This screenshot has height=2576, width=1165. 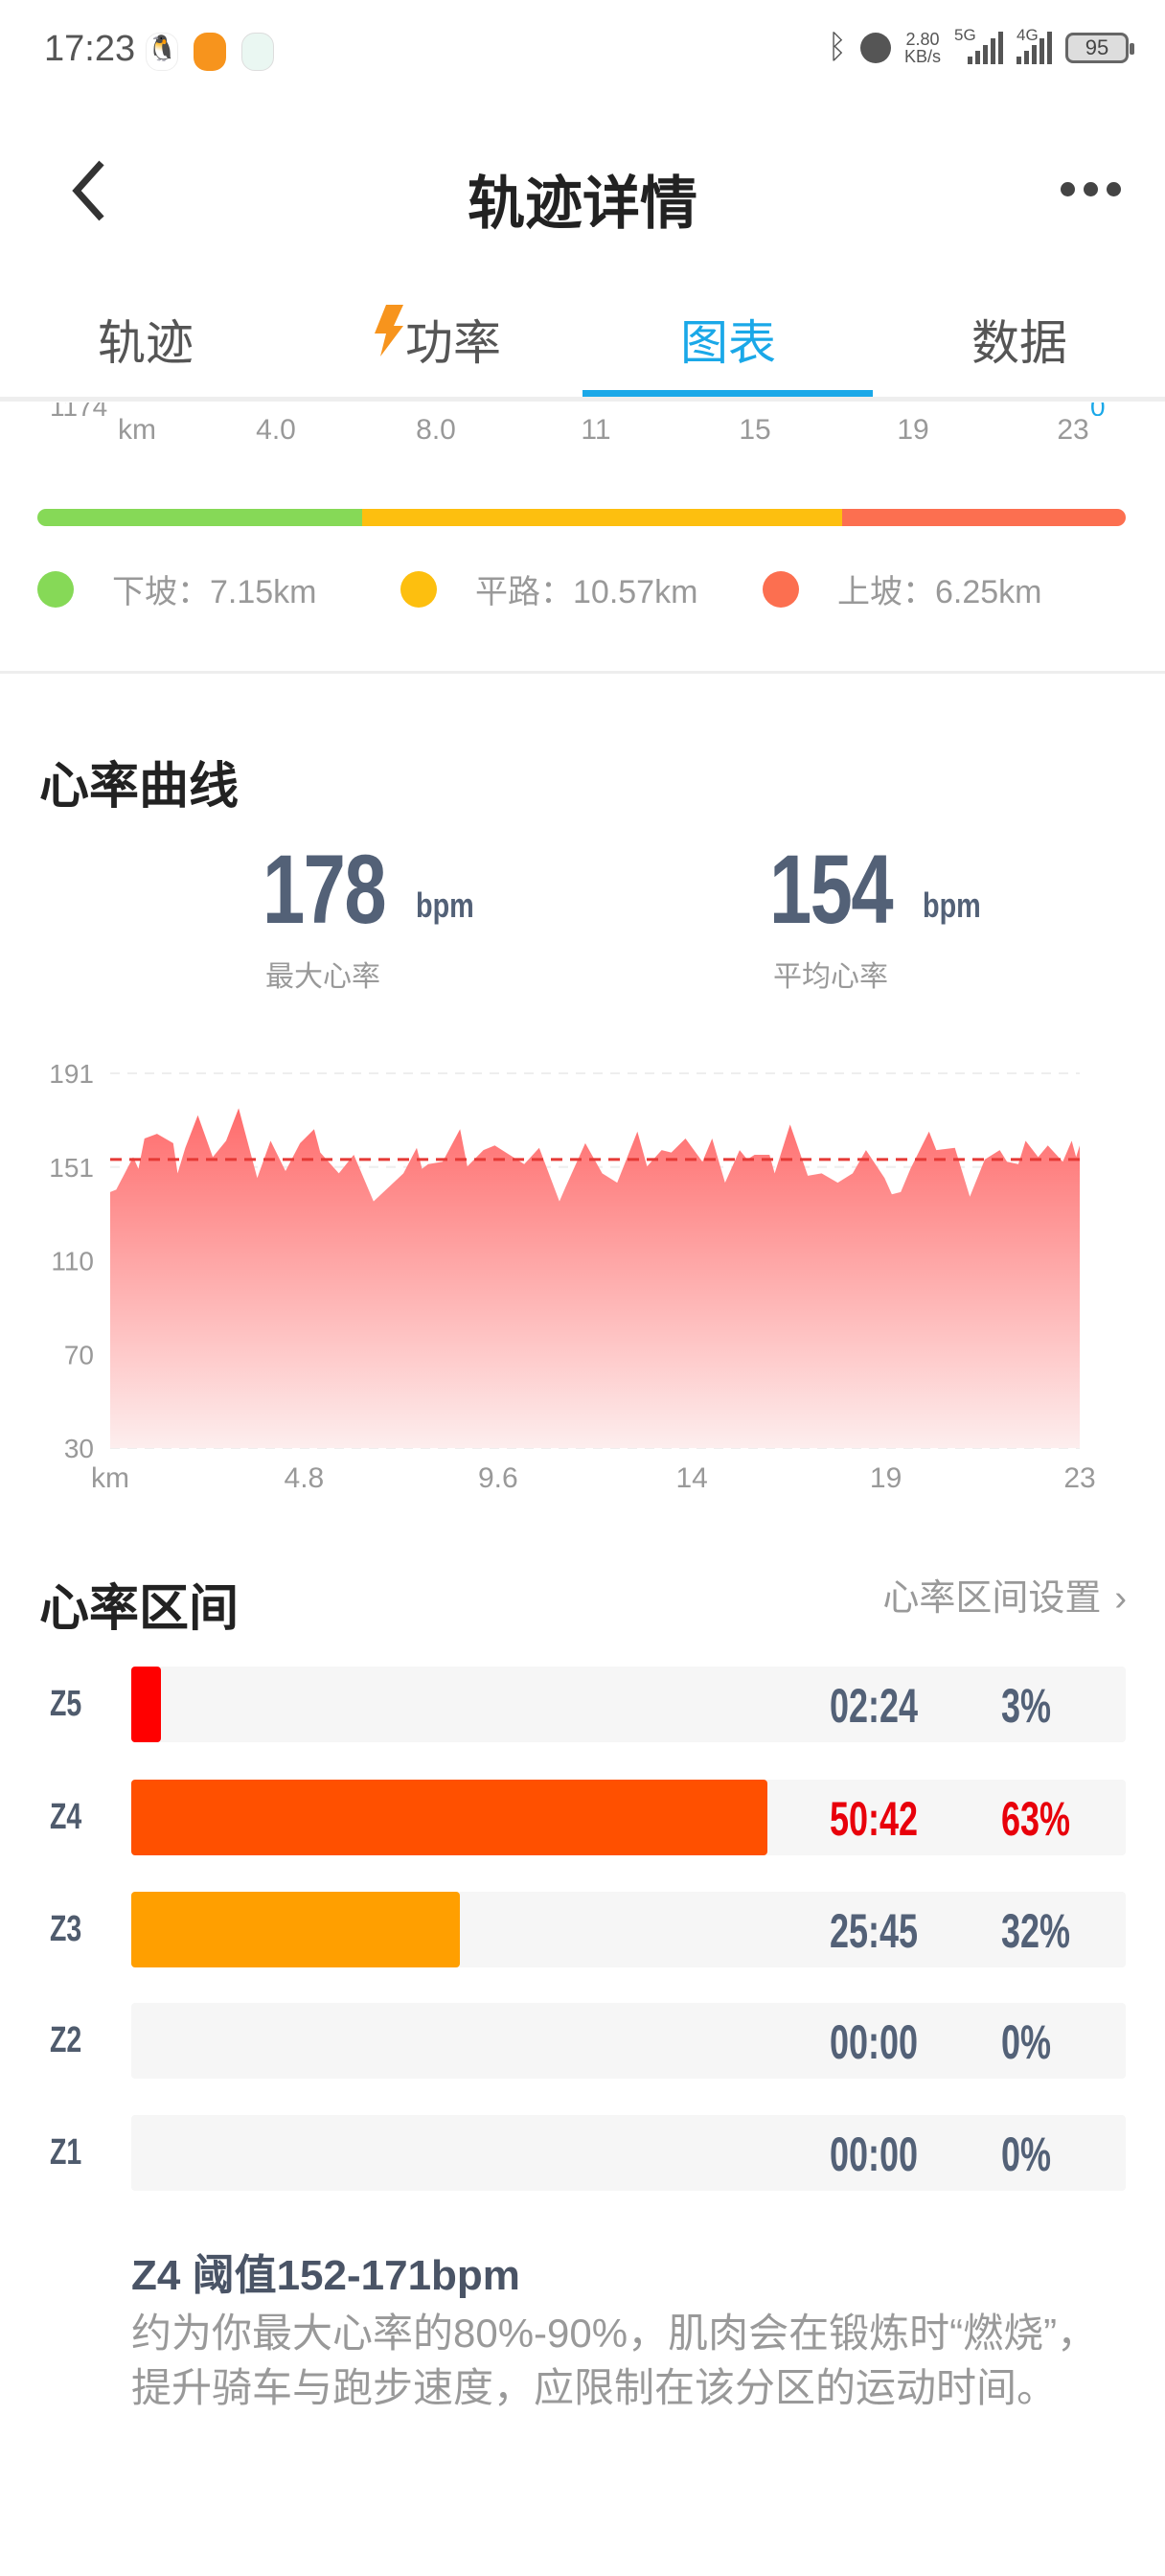 I want to click on y-tick-label: 70, so click(x=79, y=1354).